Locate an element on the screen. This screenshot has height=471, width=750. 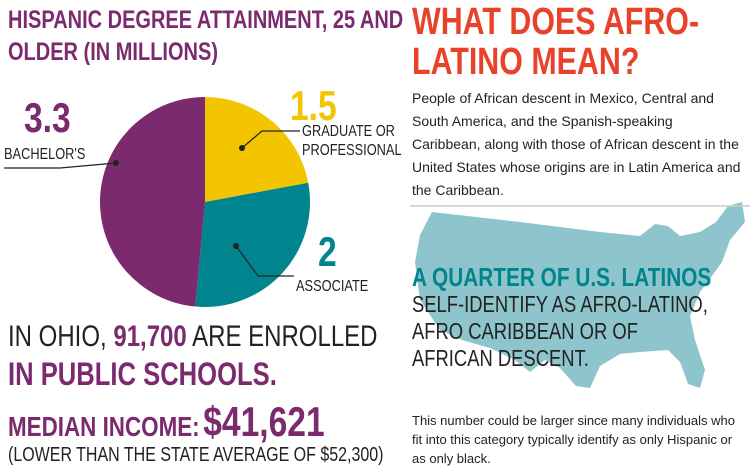
income-line: MEDIAN INCOME: $41,621 is located at coordinates (166, 422).